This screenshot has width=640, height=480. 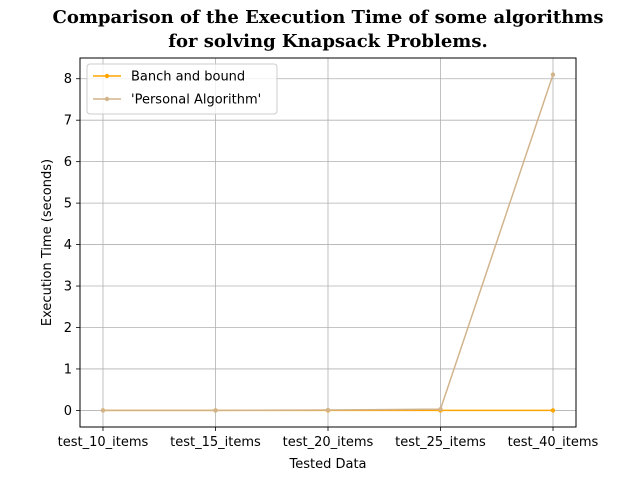 I want to click on x-tick-label: test_25_items, so click(x=440, y=442).